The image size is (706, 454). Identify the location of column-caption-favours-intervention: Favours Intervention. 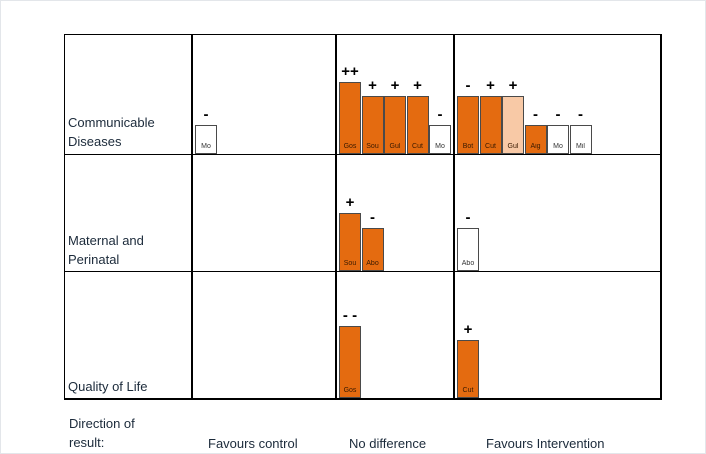
(545, 443).